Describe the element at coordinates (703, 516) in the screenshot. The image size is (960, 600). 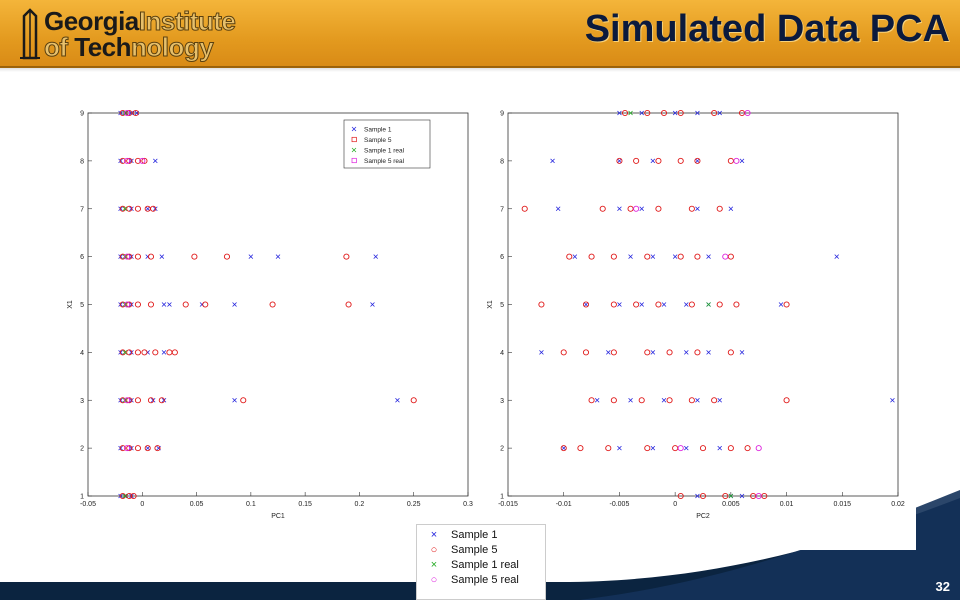
I see `x-axis-label: PC2` at that location.